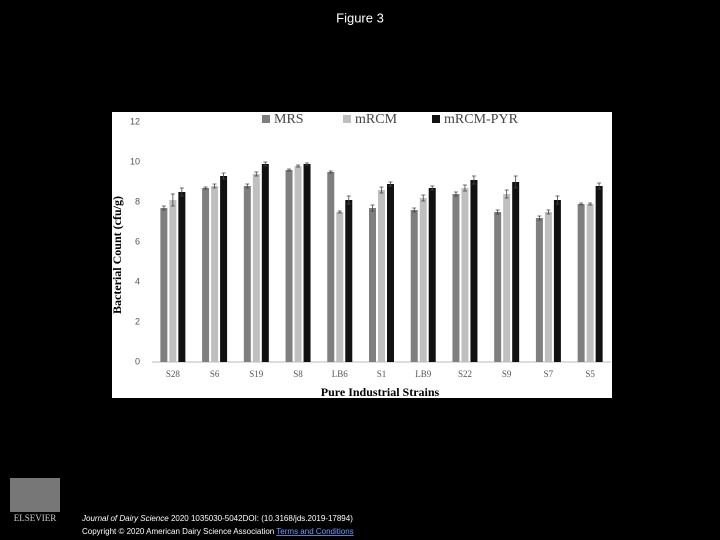  What do you see at coordinates (137, 281) in the screenshot?
I see `y-tick-label: 4` at bounding box center [137, 281].